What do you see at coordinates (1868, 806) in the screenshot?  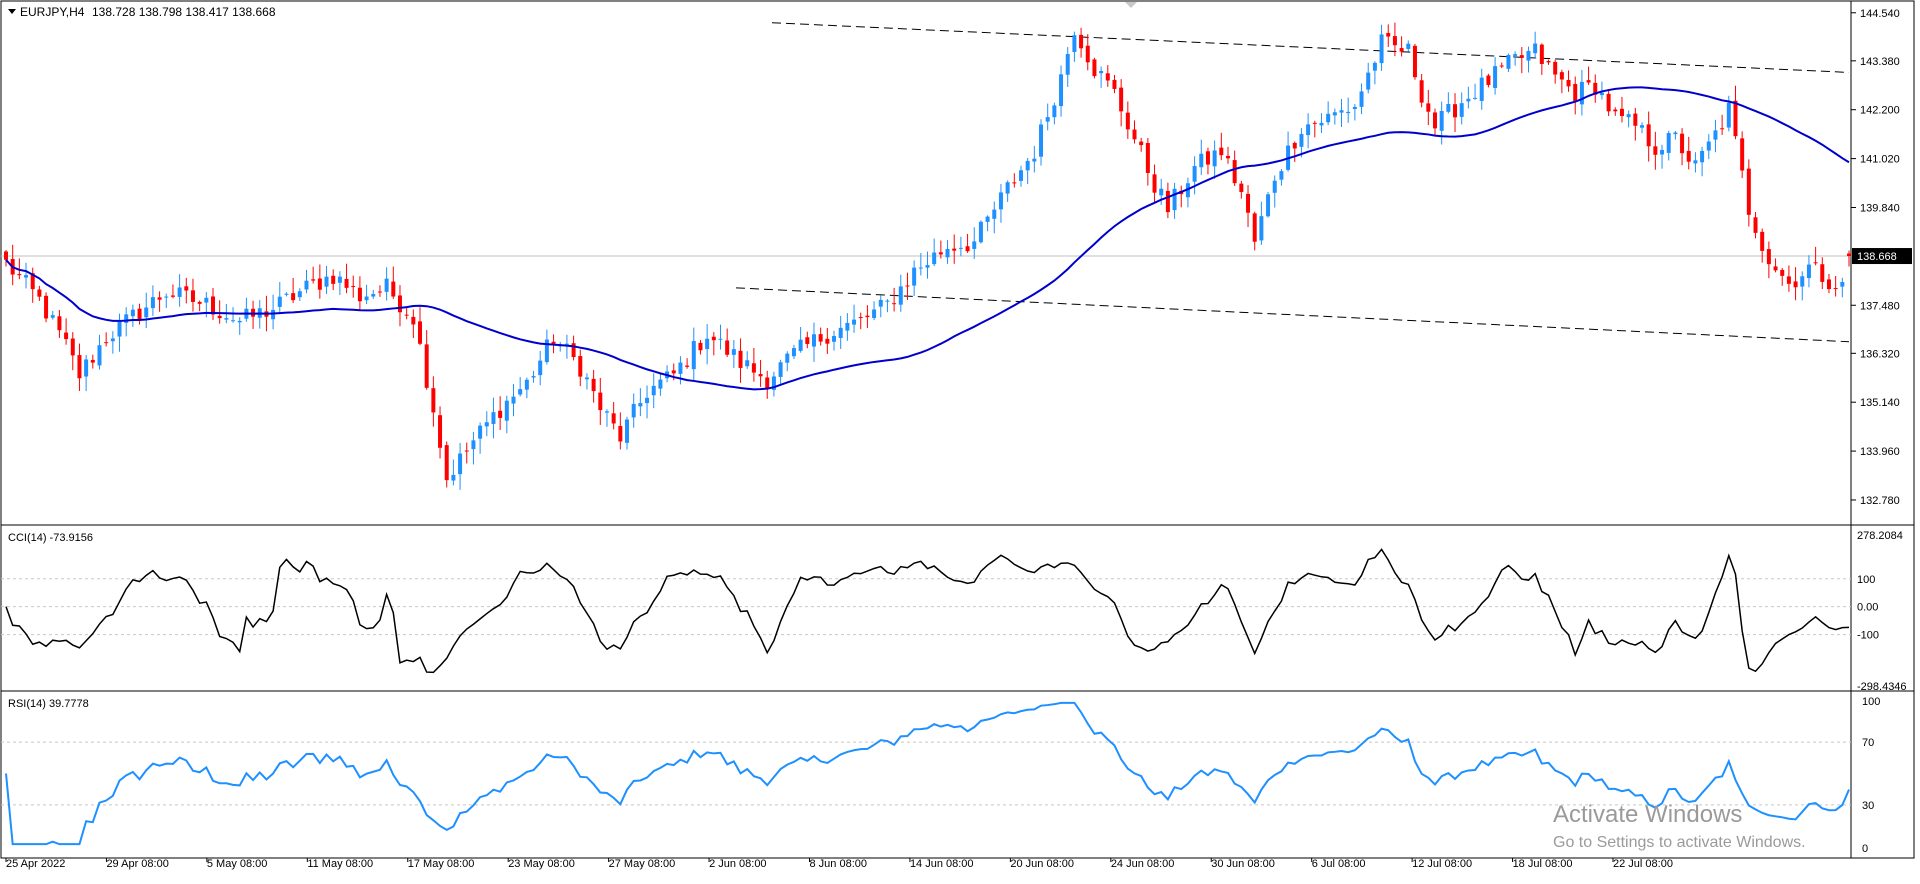 I see `rsi-tick-label: 30` at bounding box center [1868, 806].